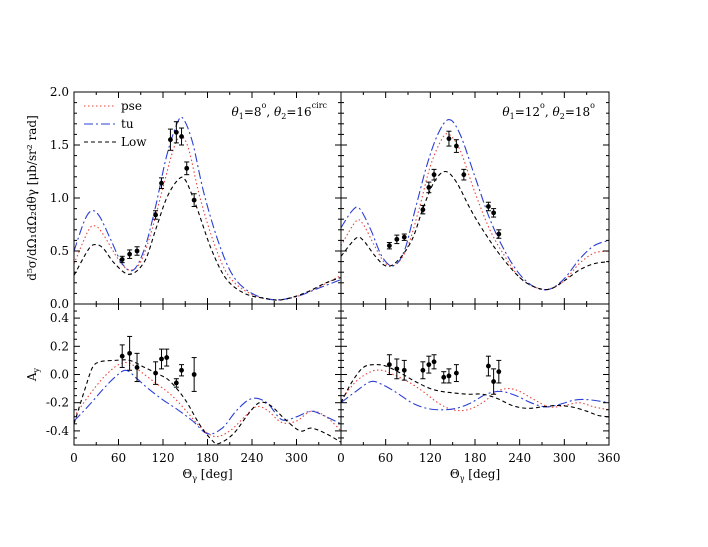  I want to click on y-tick-label: -0.2, so click(57, 403).